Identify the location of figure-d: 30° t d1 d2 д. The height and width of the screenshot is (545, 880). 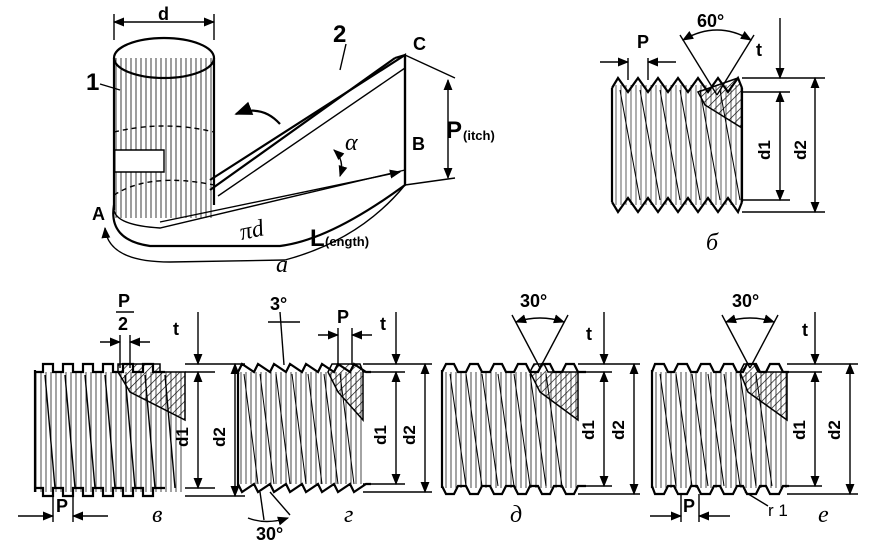
(540, 409).